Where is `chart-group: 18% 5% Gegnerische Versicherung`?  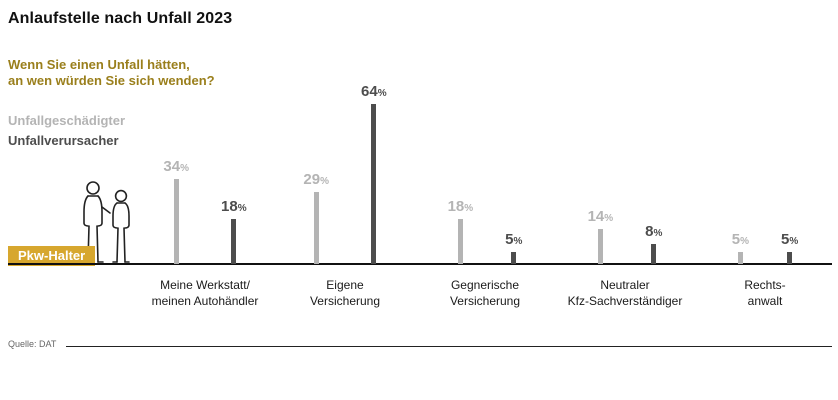 chart-group: 18% 5% Gegnerische Versicherung is located at coordinates (485, 194).